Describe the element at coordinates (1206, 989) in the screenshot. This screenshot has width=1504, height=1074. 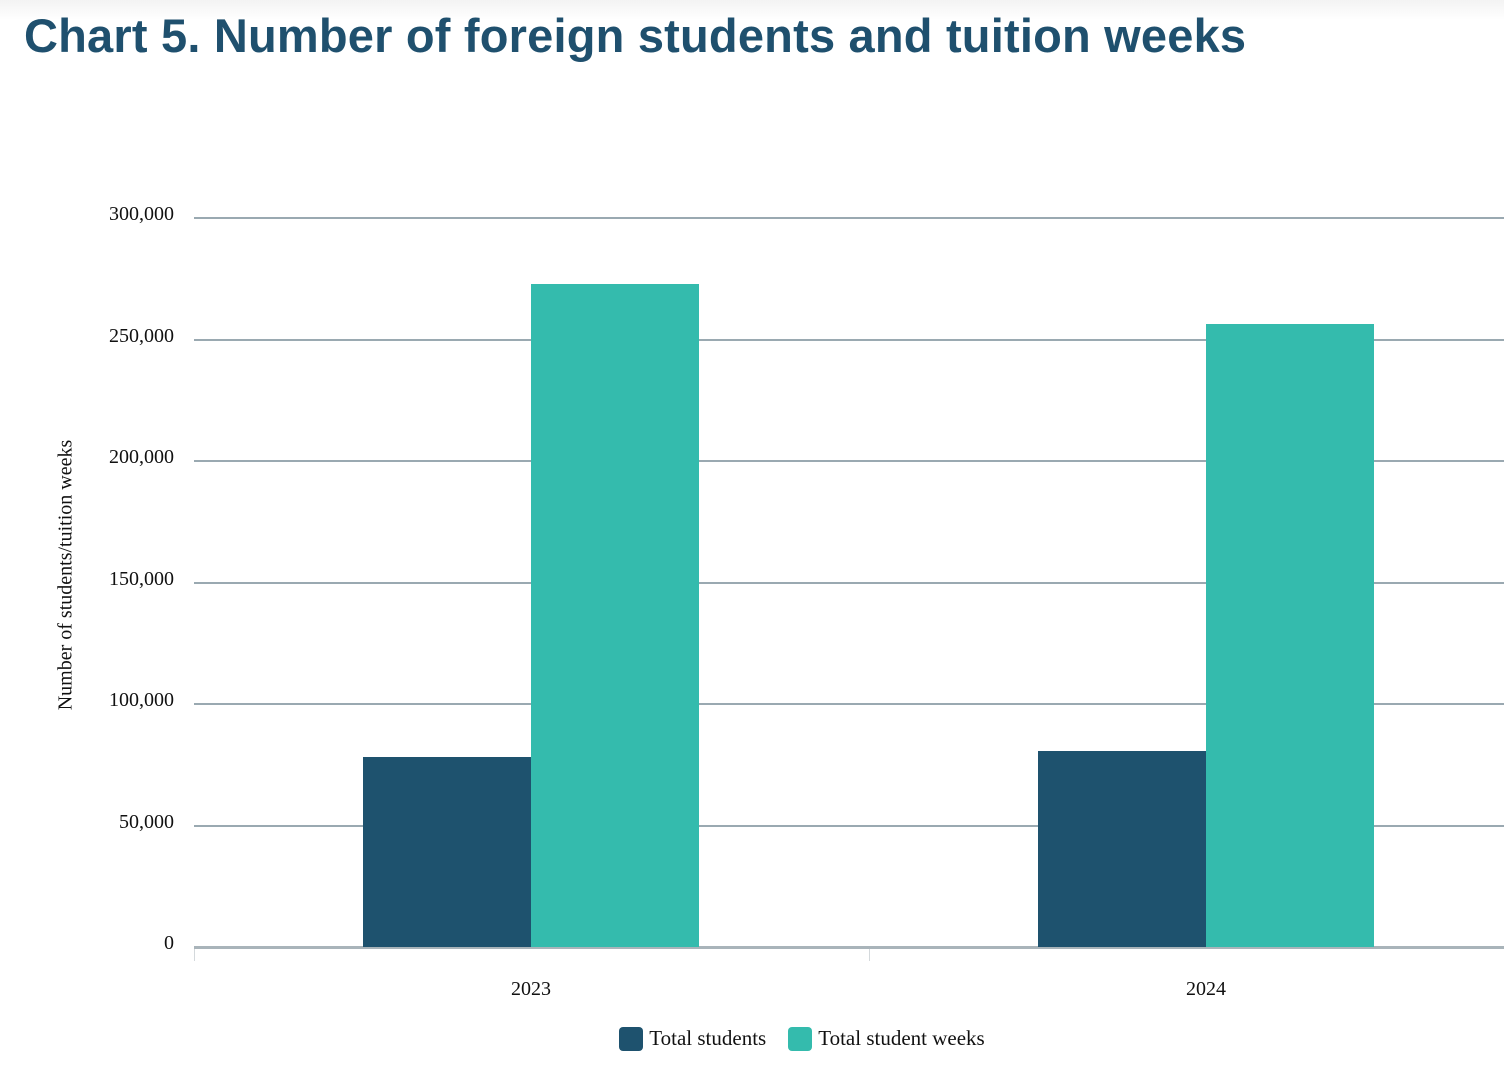
I see `x-tick-label: 2024` at that location.